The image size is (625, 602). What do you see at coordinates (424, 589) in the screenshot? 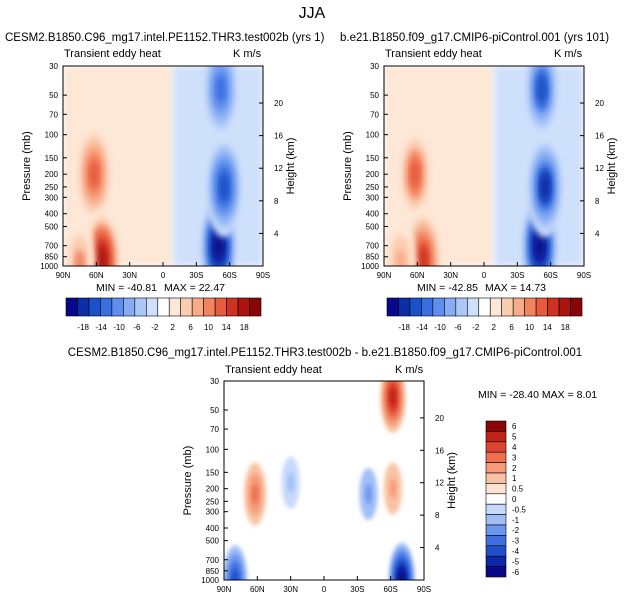
I see `p3-x-tick-label: 90S` at bounding box center [424, 589].